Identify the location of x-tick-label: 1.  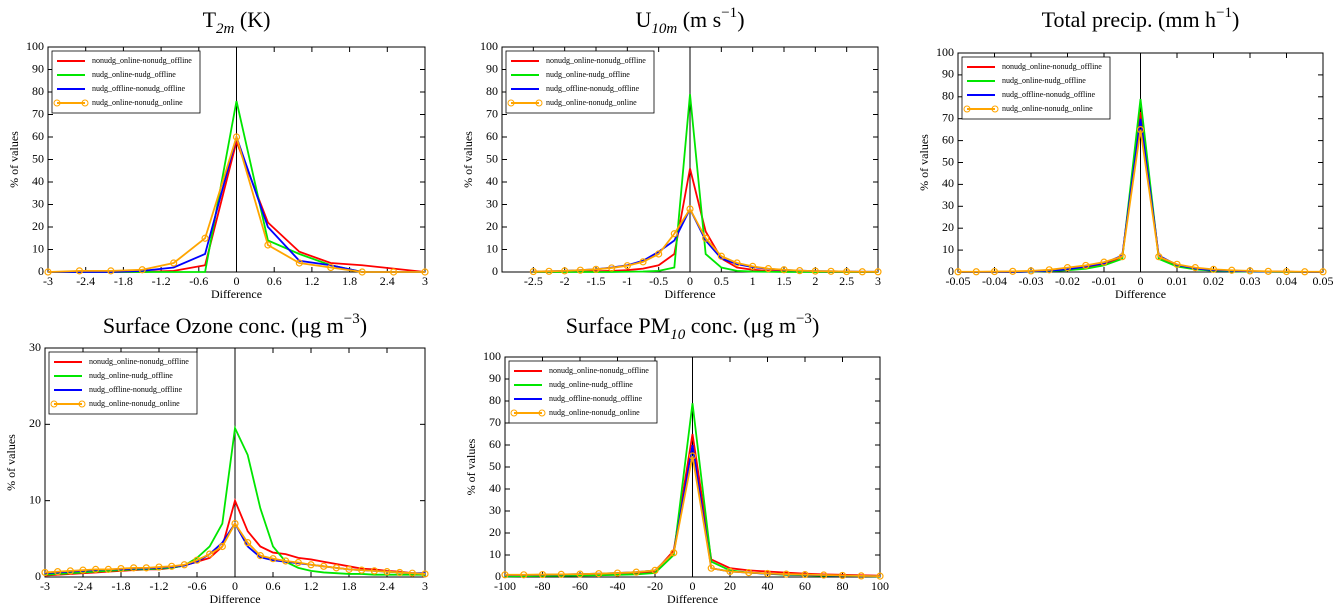
(753, 281).